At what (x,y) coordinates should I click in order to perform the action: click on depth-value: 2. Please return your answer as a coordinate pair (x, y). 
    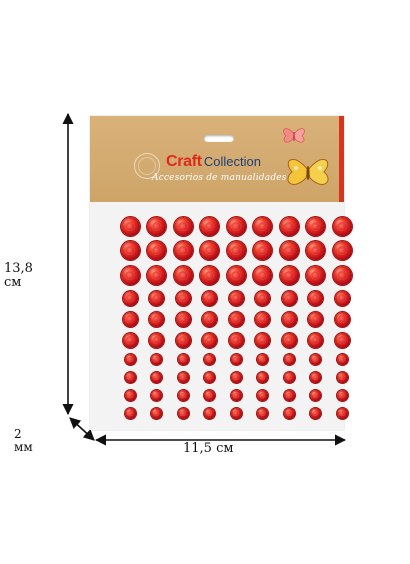
    Looking at the image, I should click on (18, 434).